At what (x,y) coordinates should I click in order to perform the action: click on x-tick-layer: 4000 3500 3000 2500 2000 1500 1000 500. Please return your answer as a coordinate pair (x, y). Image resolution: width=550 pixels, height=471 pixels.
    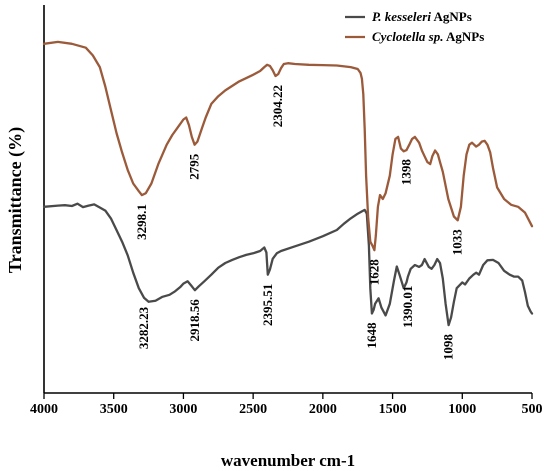
    Looking at the image, I should click on (286, 405).